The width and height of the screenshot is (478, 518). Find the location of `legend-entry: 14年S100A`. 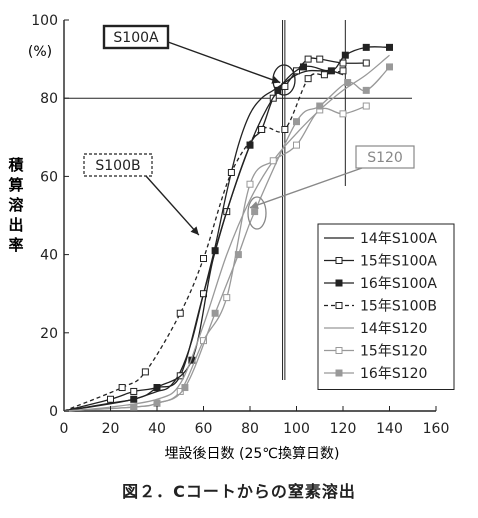

legend-entry: 14年S100A is located at coordinates (380, 239).